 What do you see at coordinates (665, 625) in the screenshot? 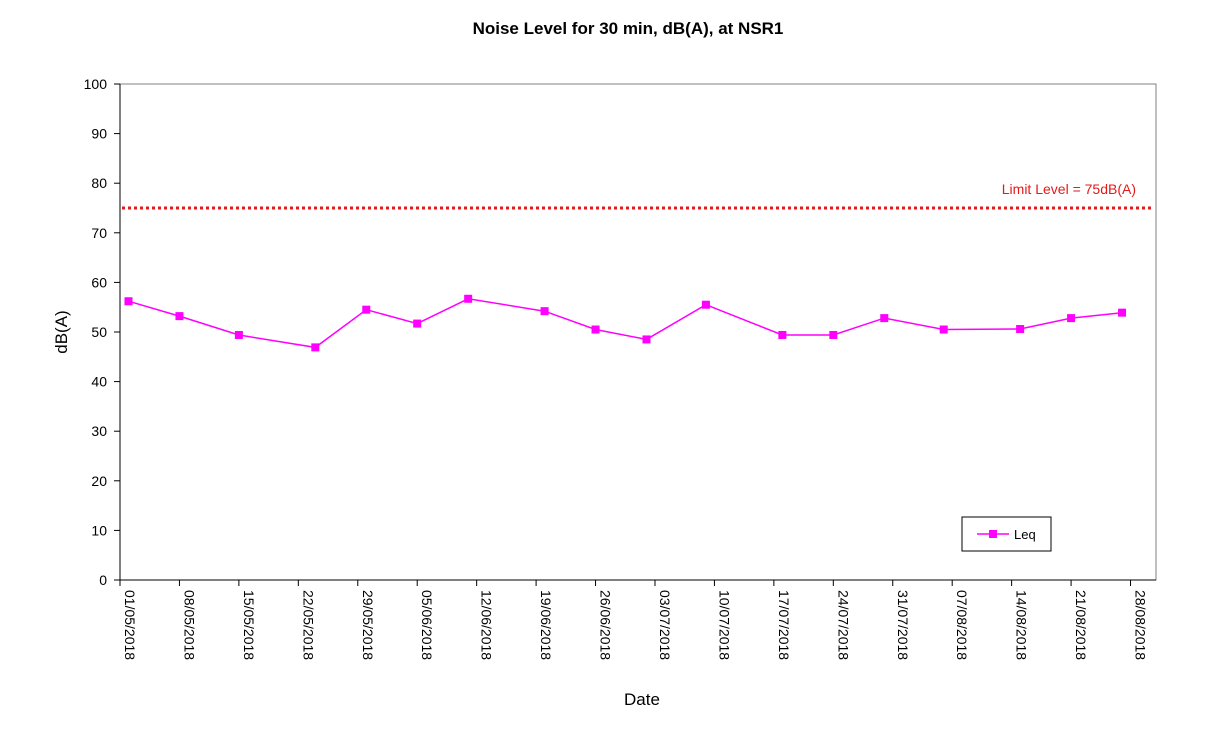
I see `x-tick-label: 03/07/2018` at bounding box center [665, 625].